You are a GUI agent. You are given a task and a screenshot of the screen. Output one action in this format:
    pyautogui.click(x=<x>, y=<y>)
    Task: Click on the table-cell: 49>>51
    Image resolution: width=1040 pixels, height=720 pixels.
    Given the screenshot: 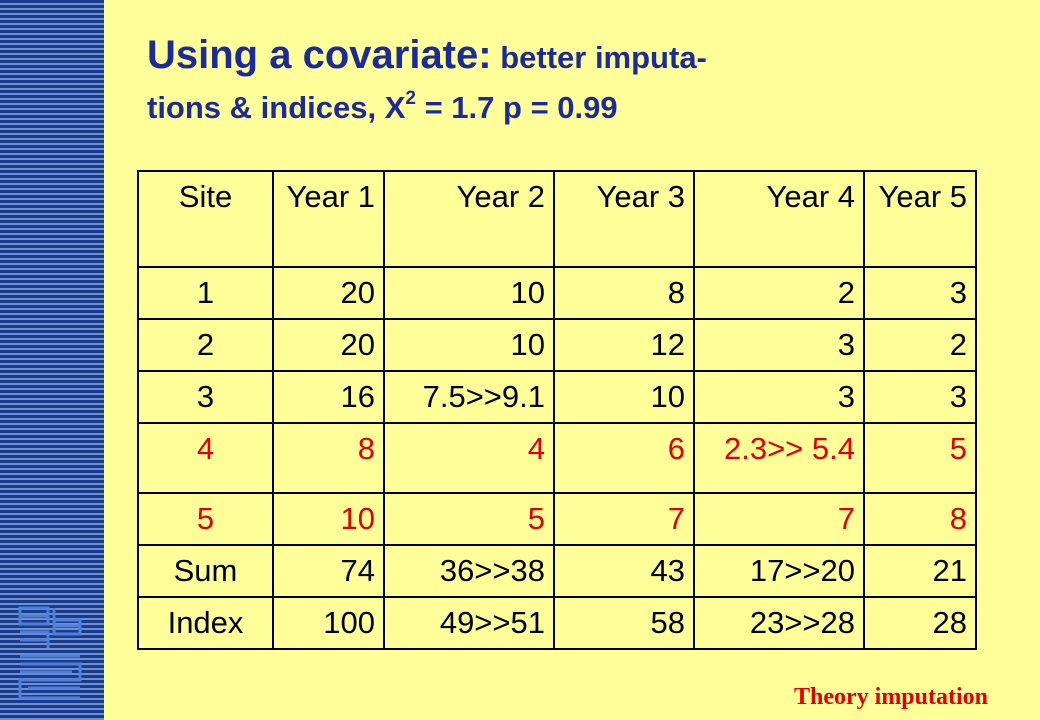 What is the action you would take?
    pyautogui.click(x=469, y=623)
    